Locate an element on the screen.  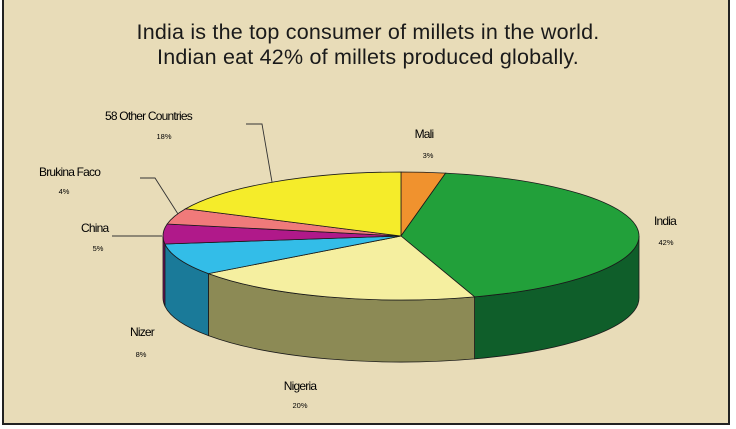
slice-value-58-other-countries: 18% is located at coordinates (163, 136).